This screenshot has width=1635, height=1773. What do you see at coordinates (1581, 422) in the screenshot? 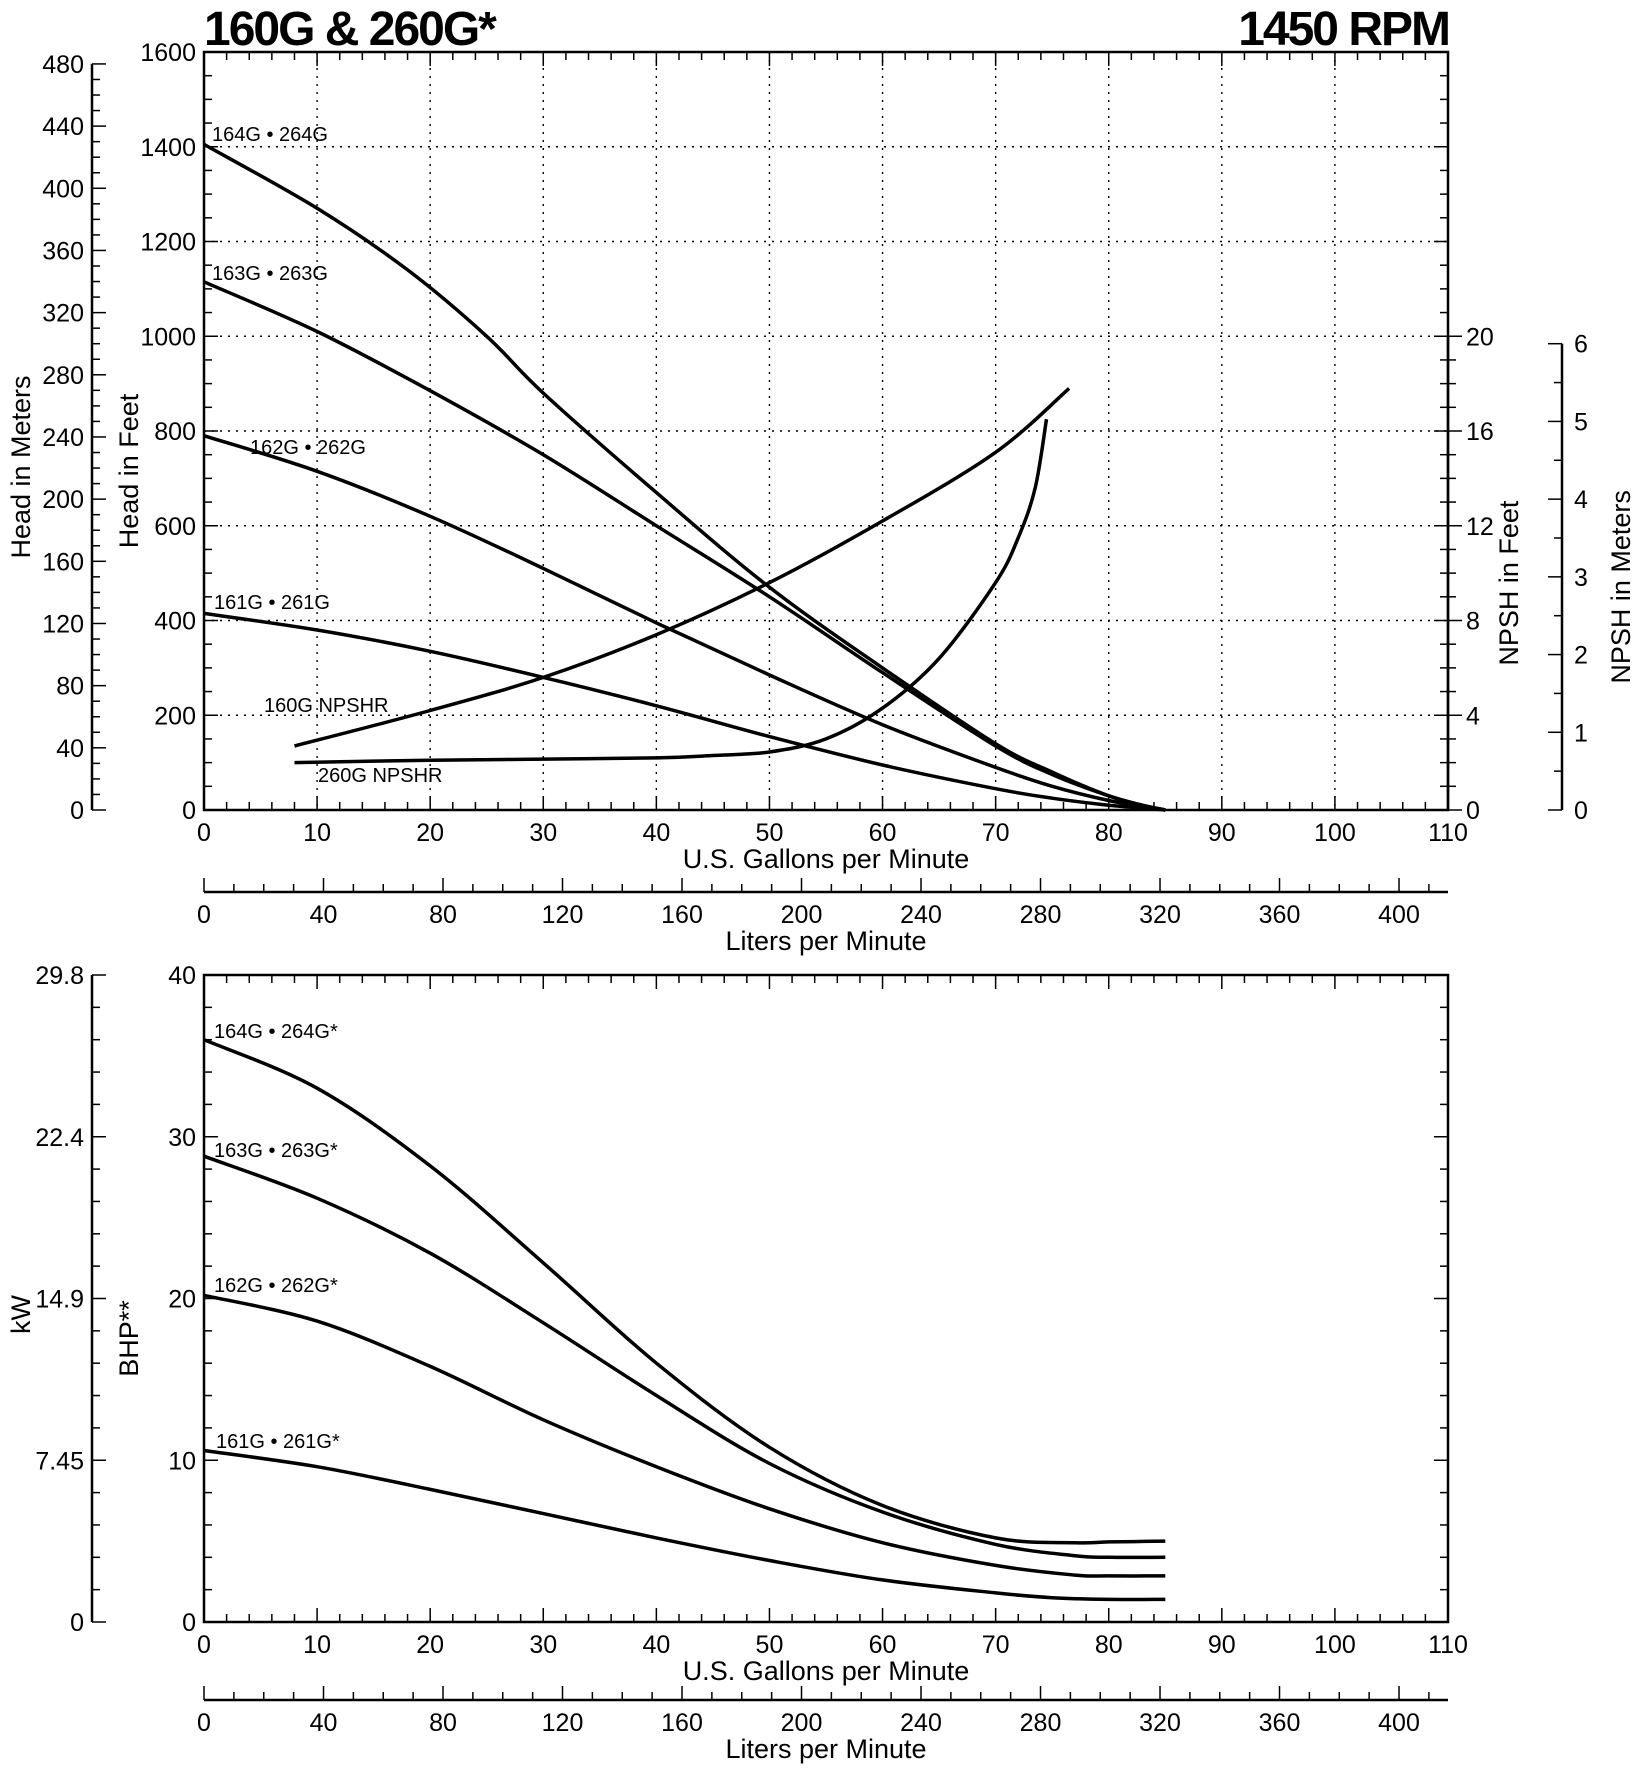
I see `npsh-meters-tick-label: 5` at bounding box center [1581, 422].